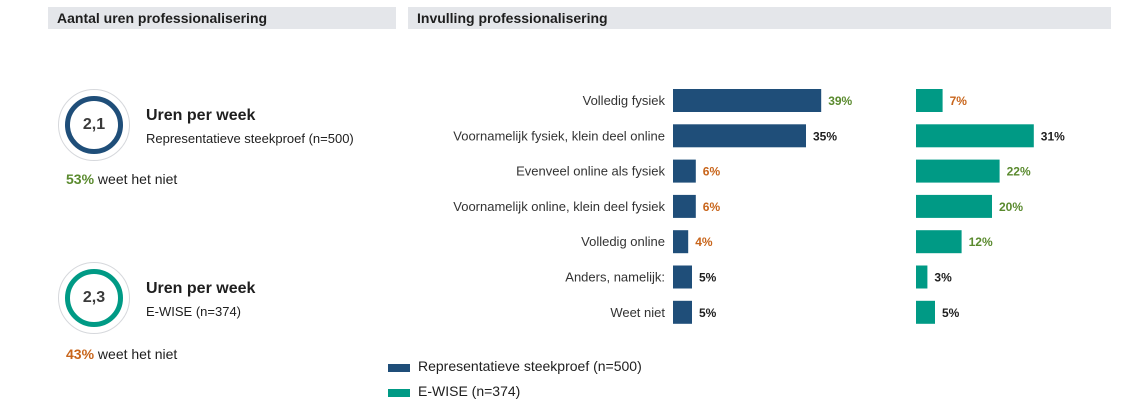  I want to click on category-label: Anders, namelijk:, so click(615, 277).